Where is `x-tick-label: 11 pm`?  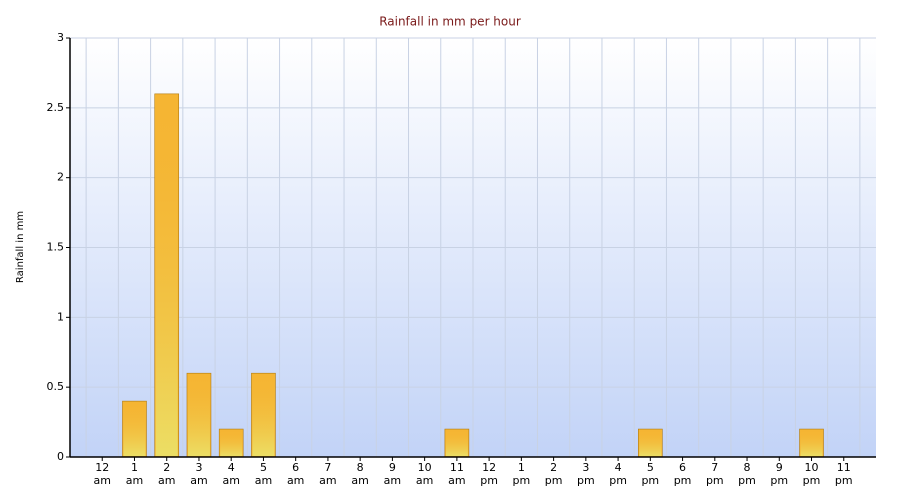
x-tick-label: 11 pm is located at coordinates (843, 474).